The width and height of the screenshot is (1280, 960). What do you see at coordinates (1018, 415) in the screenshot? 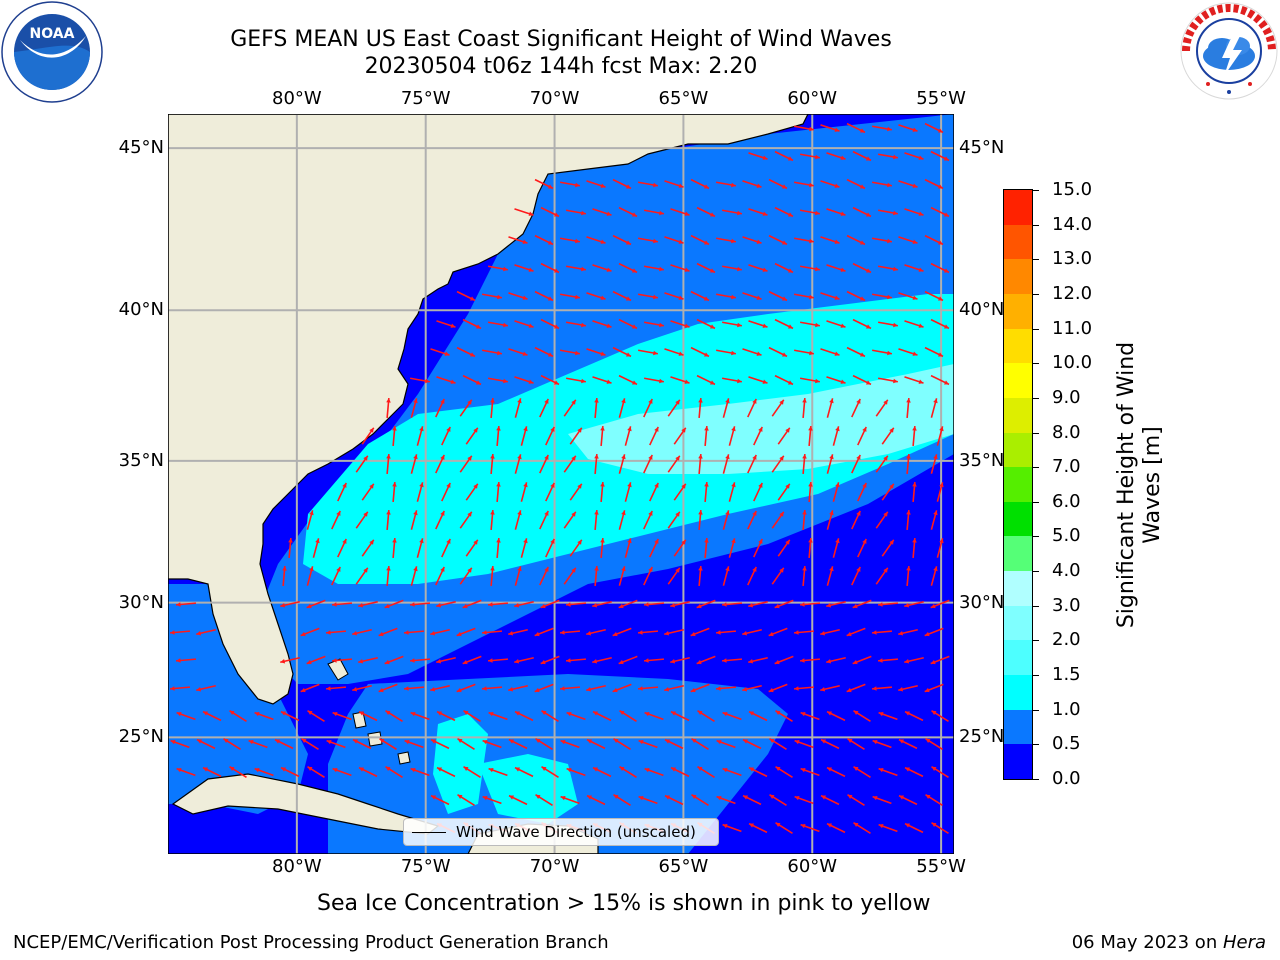
I see `colorbar-segment` at bounding box center [1018, 415].